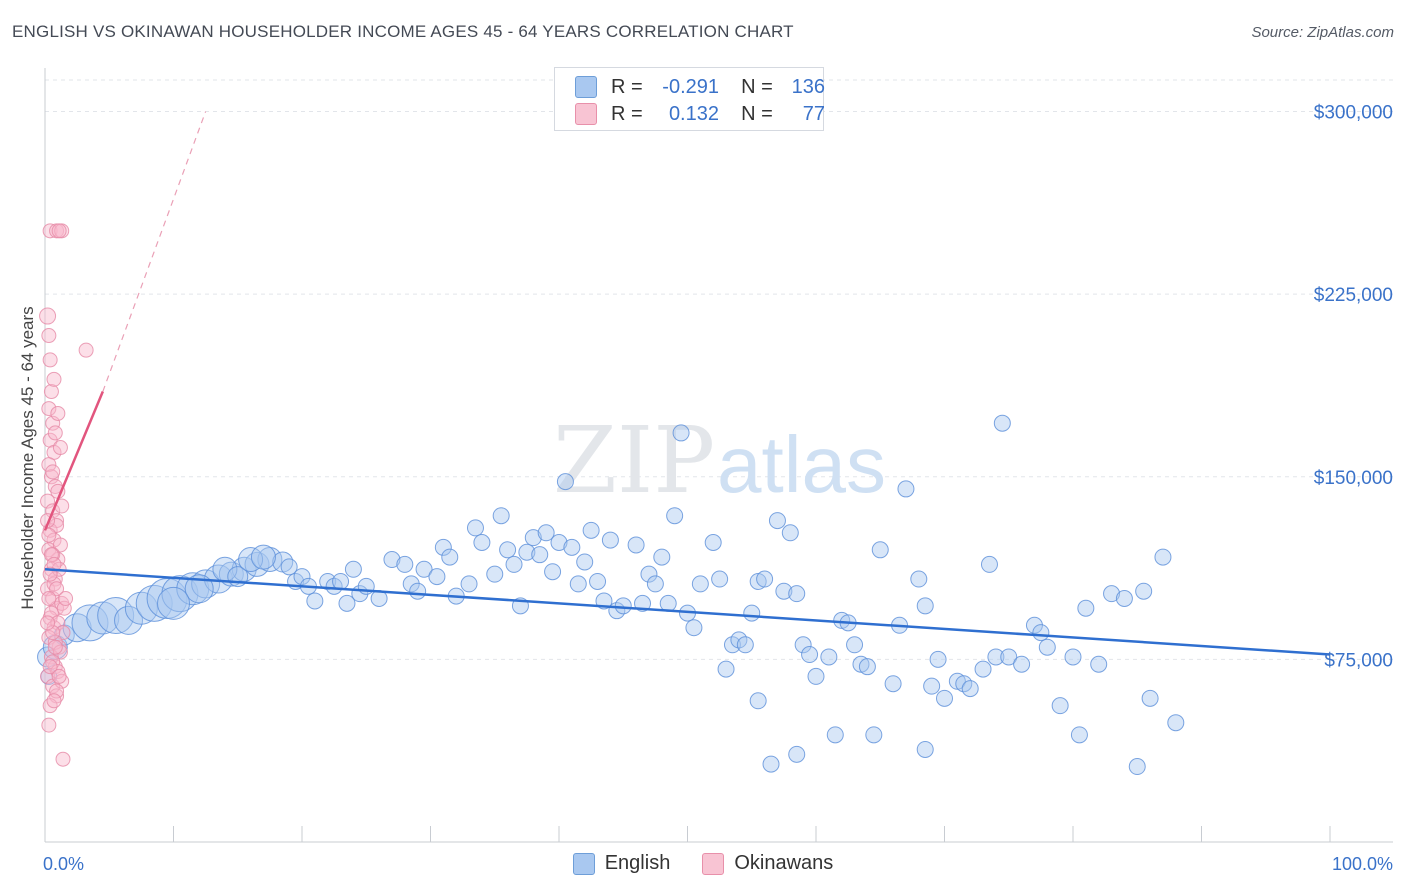 The height and width of the screenshot is (892, 1406). I want to click on english-trend-line, so click(687, 612).